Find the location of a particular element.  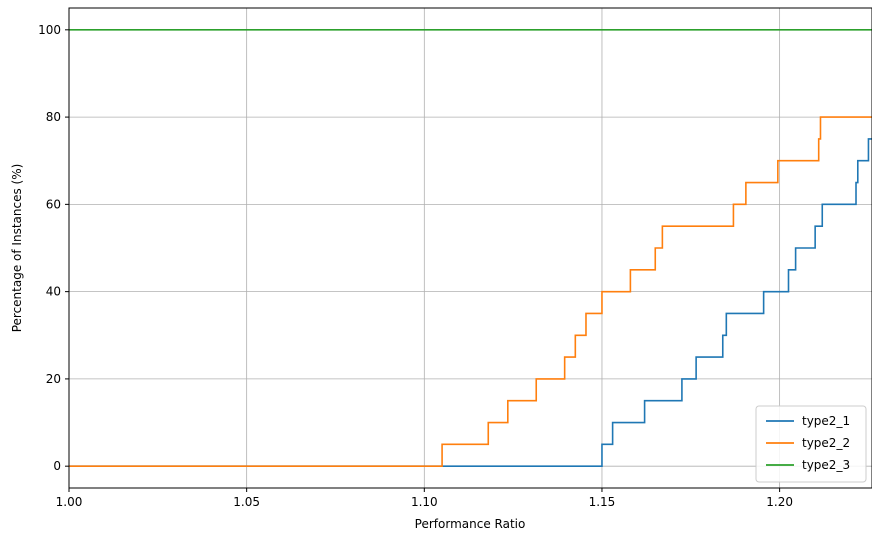

y-tick-label: 20 is located at coordinates (53, 379).